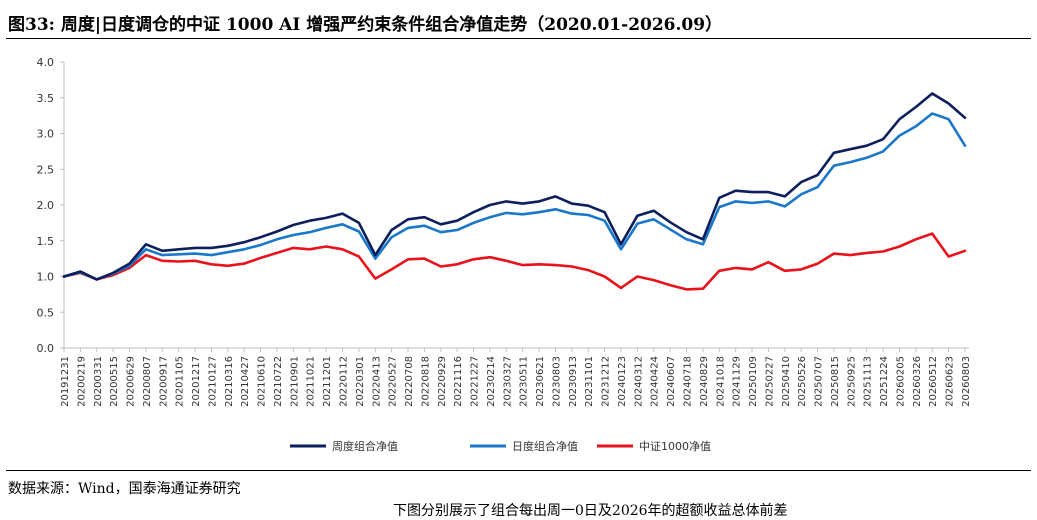  I want to click on x-tick-label: 20220112, so click(343, 381).